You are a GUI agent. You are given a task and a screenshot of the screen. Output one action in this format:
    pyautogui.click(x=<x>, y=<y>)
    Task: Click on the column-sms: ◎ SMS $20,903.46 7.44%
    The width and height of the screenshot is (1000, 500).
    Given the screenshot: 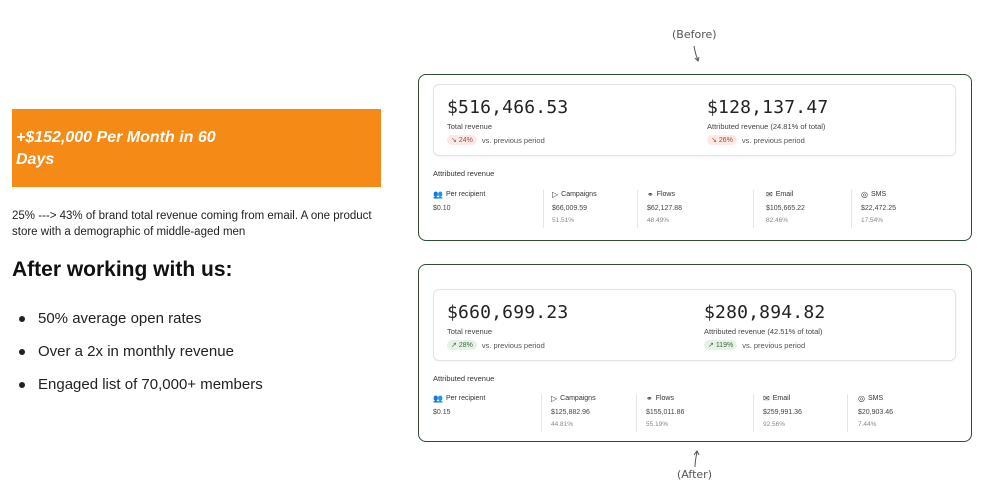 What is the action you would take?
    pyautogui.click(x=875, y=414)
    